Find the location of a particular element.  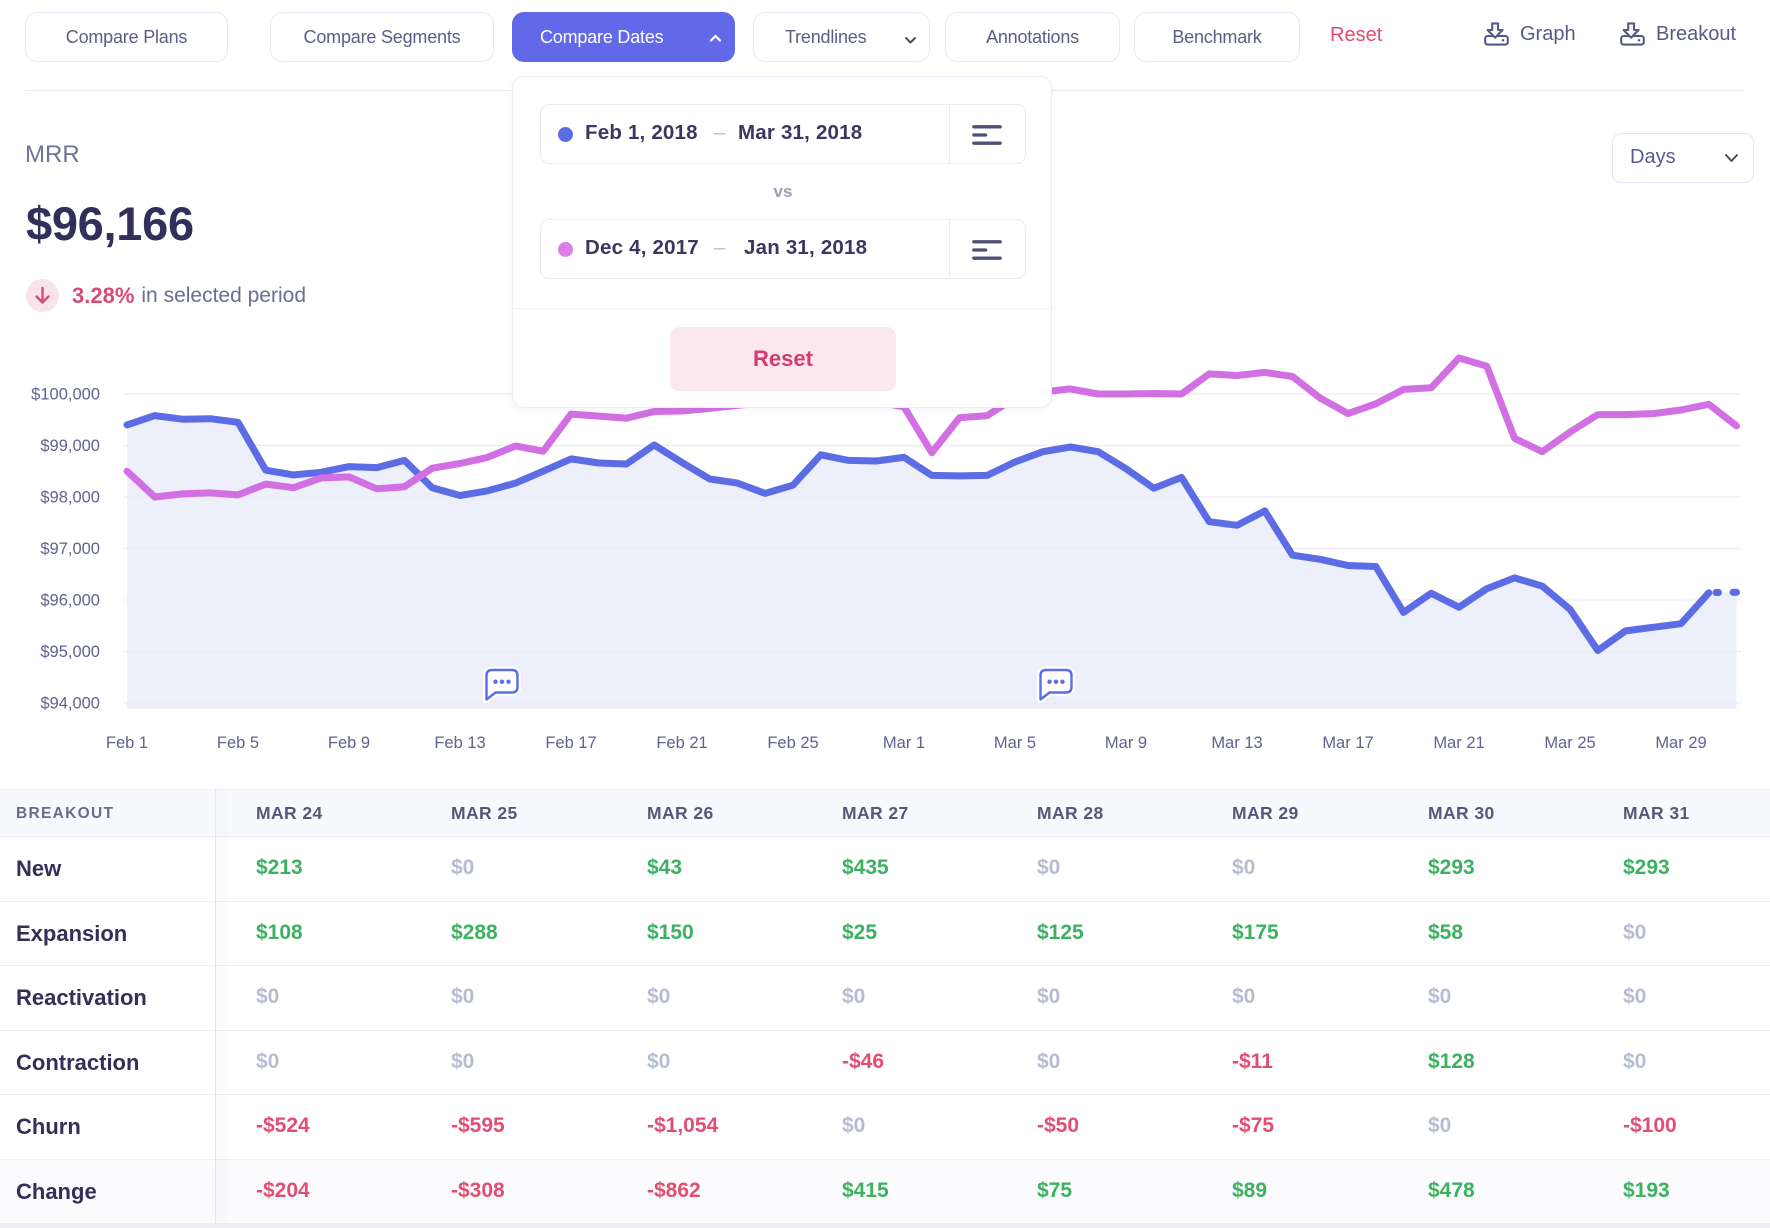

svg-text: Feb 17 is located at coordinates (570, 743).